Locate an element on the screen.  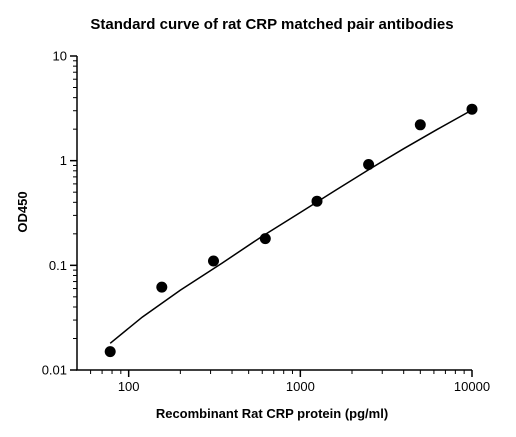
x-tick-label: 1000 is located at coordinates (300, 386).